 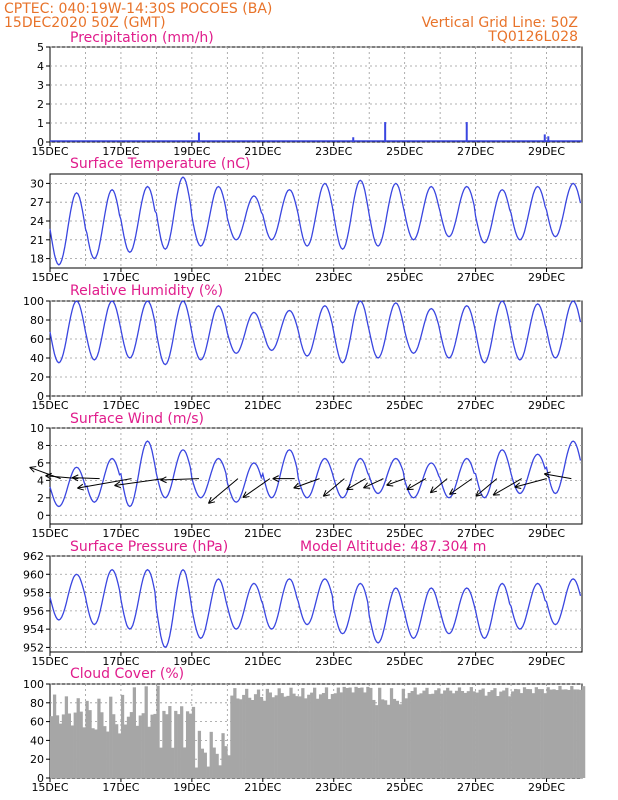 I want to click on rh-series-line, so click(x=315, y=333).